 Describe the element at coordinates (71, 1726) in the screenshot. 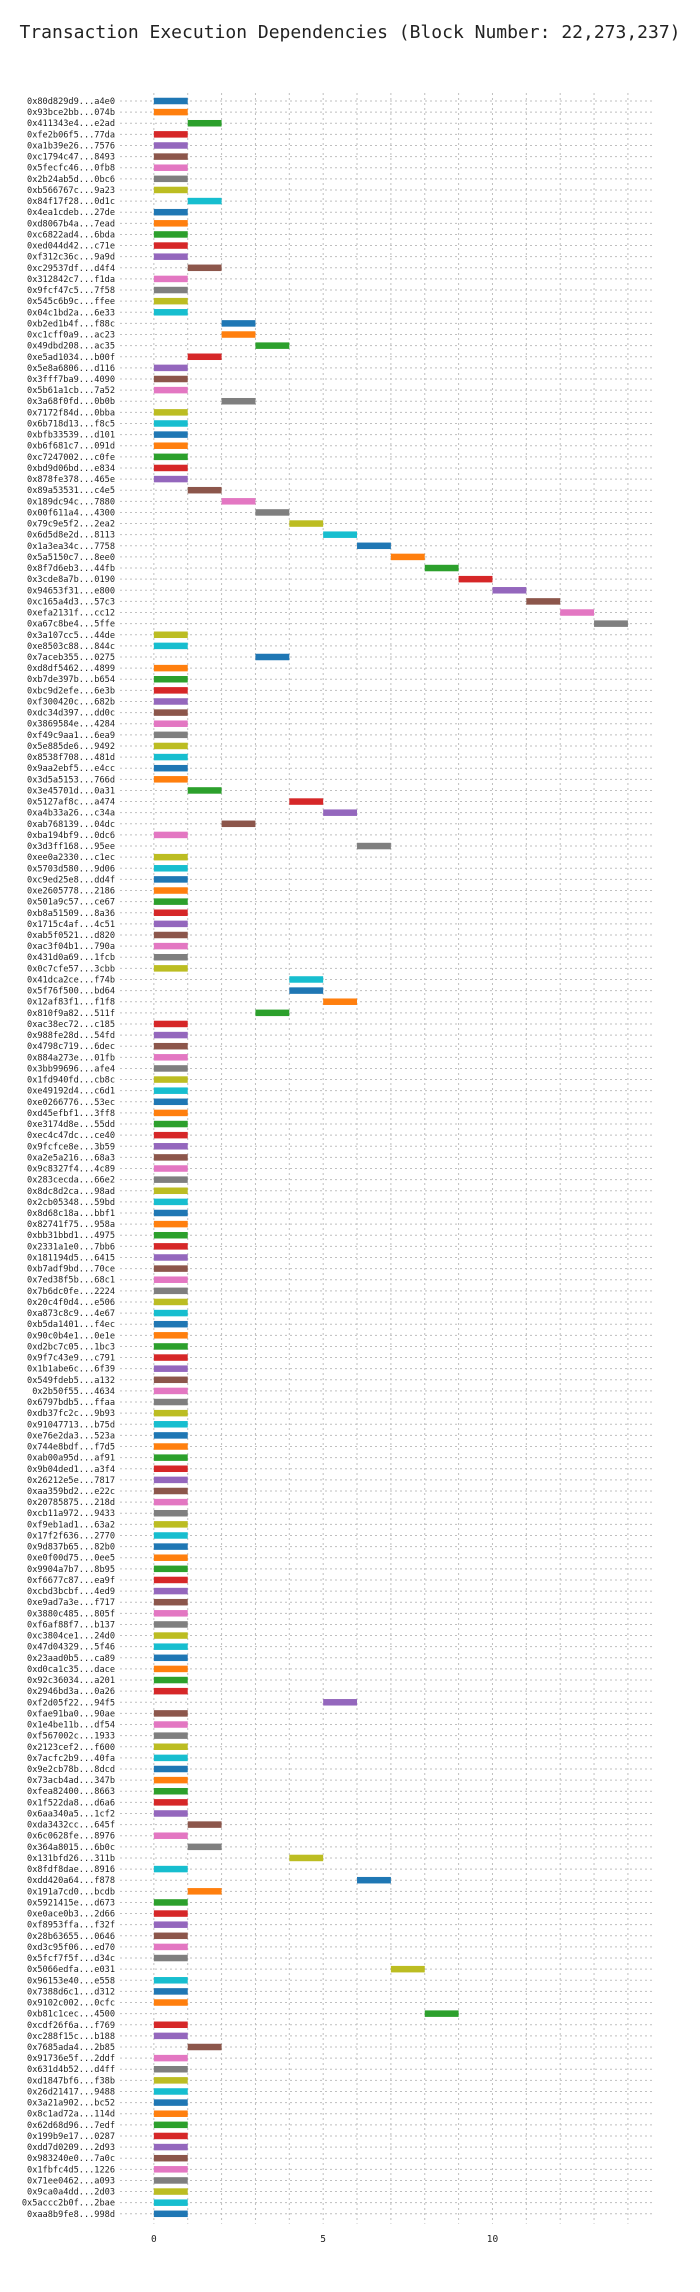

I see `transaction-label: 0x1e4be11b...df54` at that location.